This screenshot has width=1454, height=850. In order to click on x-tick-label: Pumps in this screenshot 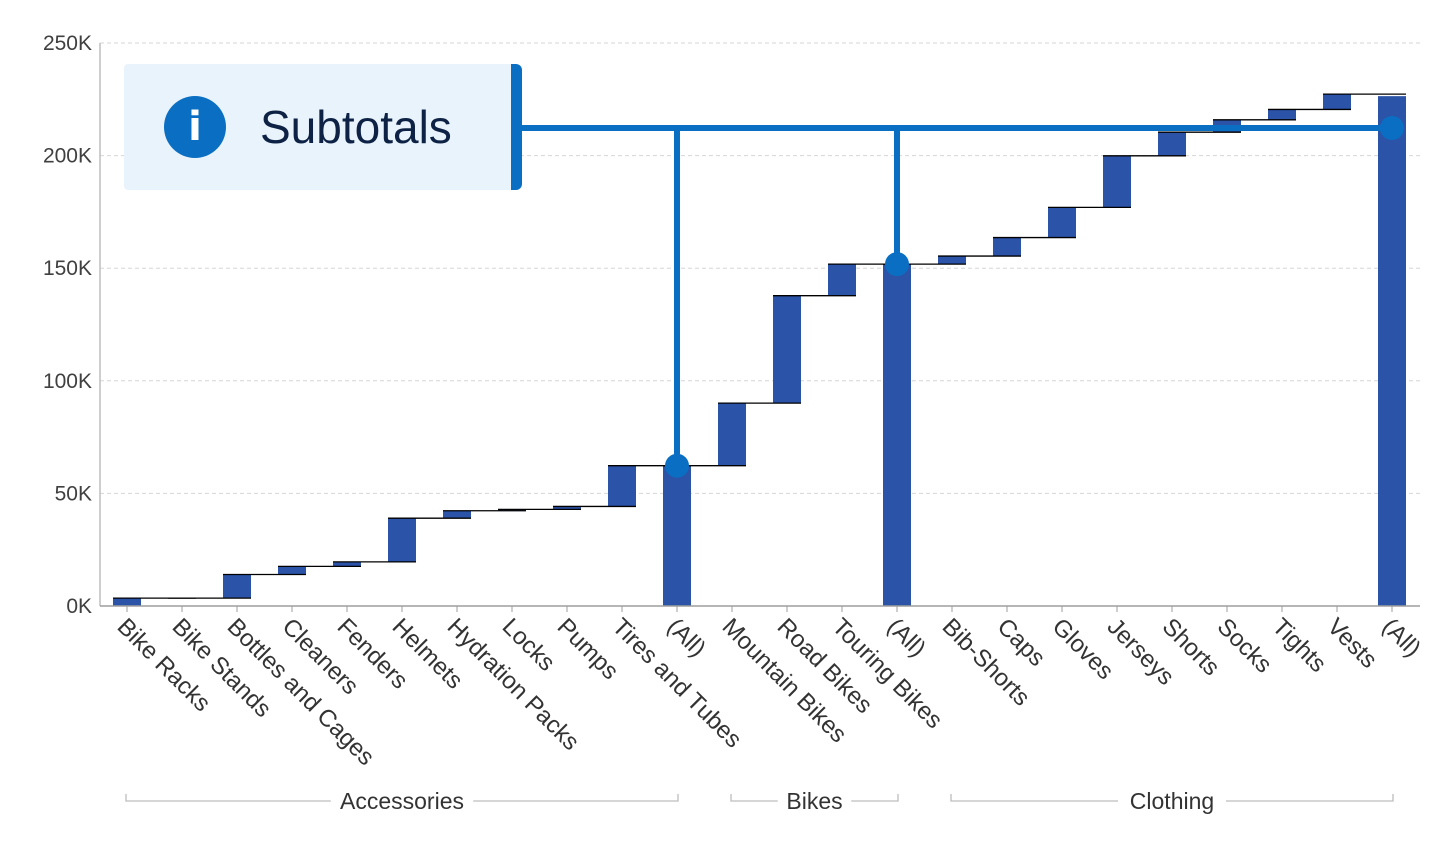, I will do `click(588, 649)`.